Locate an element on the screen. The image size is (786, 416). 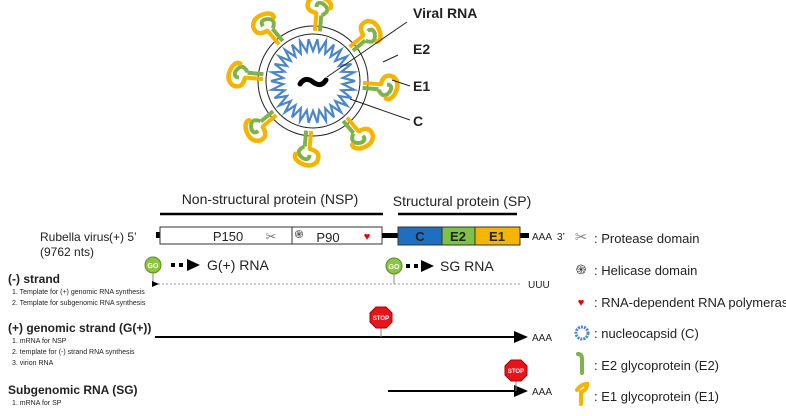
label-viral-rna: Viral RNA is located at coordinates (445, 13).